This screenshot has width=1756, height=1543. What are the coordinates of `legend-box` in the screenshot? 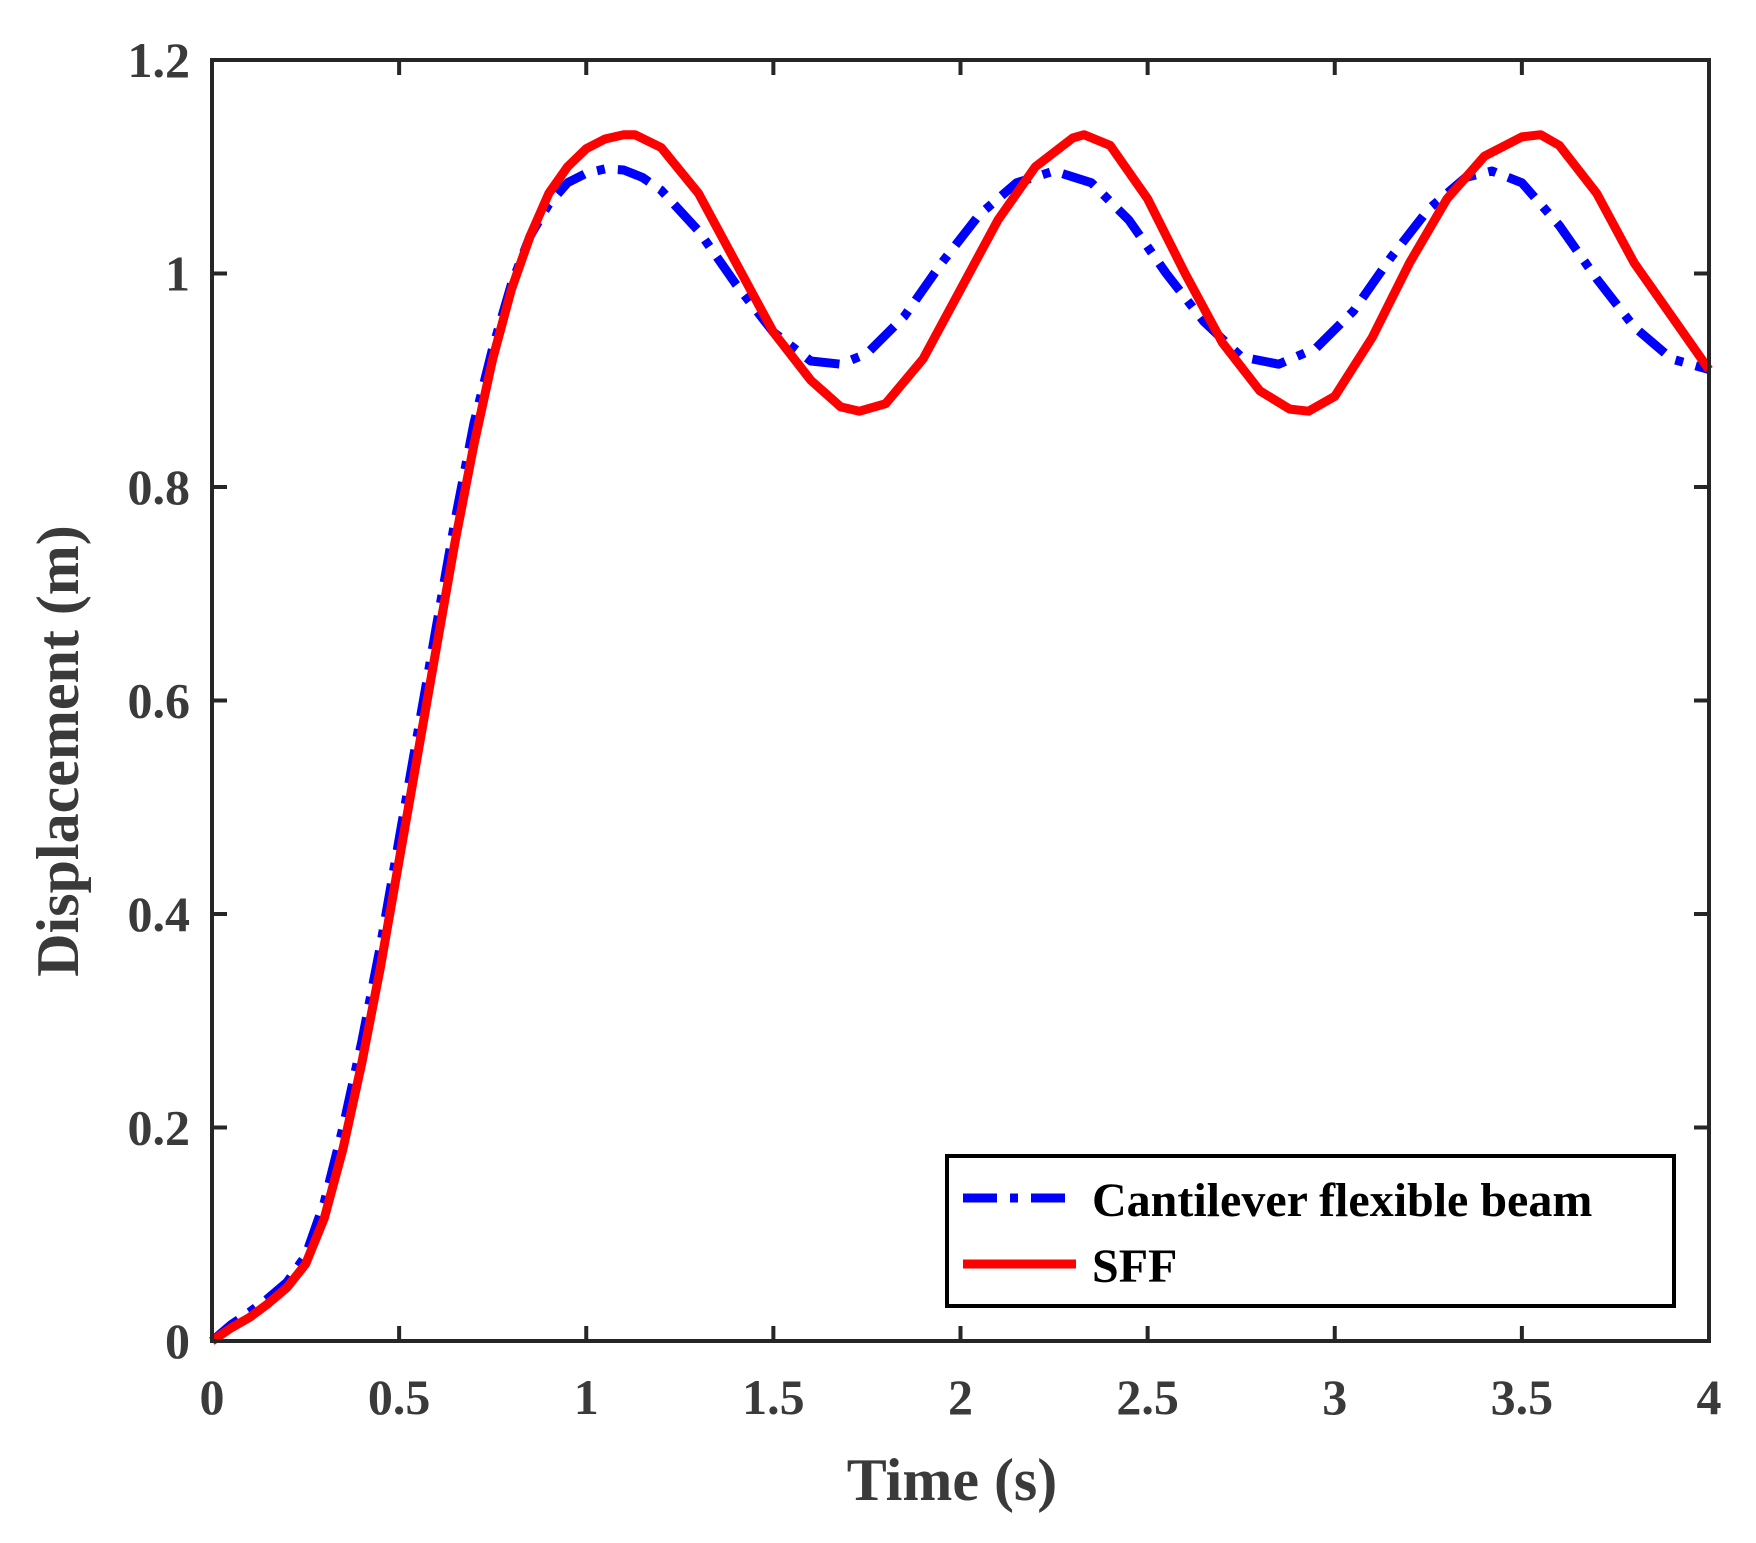 It's located at (1310, 1231).